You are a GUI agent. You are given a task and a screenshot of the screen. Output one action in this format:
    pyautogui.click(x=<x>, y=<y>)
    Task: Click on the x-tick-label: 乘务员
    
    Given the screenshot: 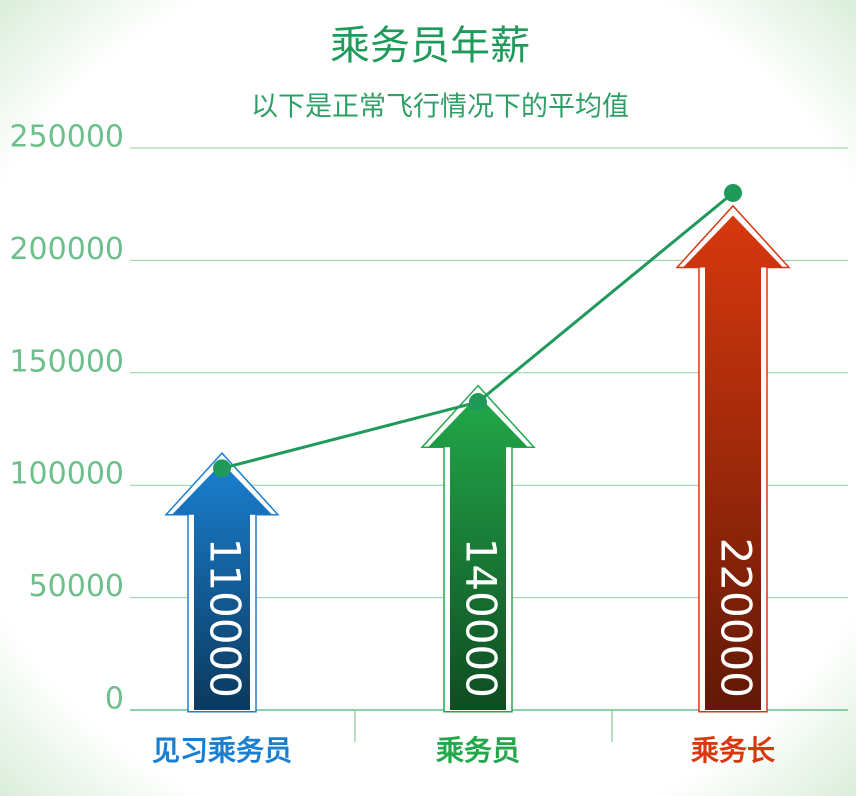 What is the action you would take?
    pyautogui.click(x=478, y=750)
    